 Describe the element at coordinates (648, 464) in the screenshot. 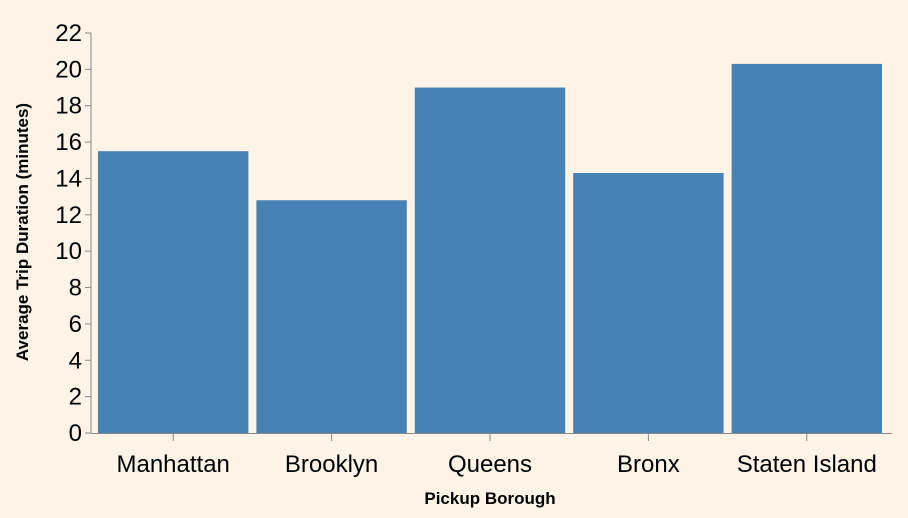

I see `x-tick-label: Bronx` at that location.